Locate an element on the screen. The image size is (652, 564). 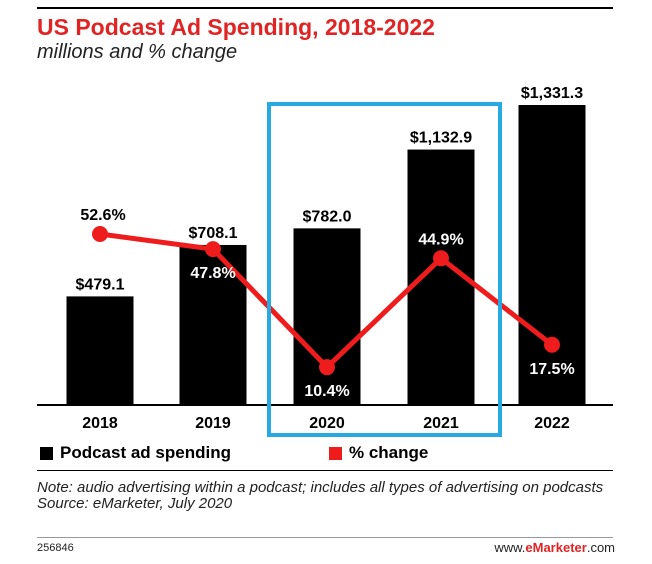
bar-value-label-2019: $708.1 is located at coordinates (213, 233).